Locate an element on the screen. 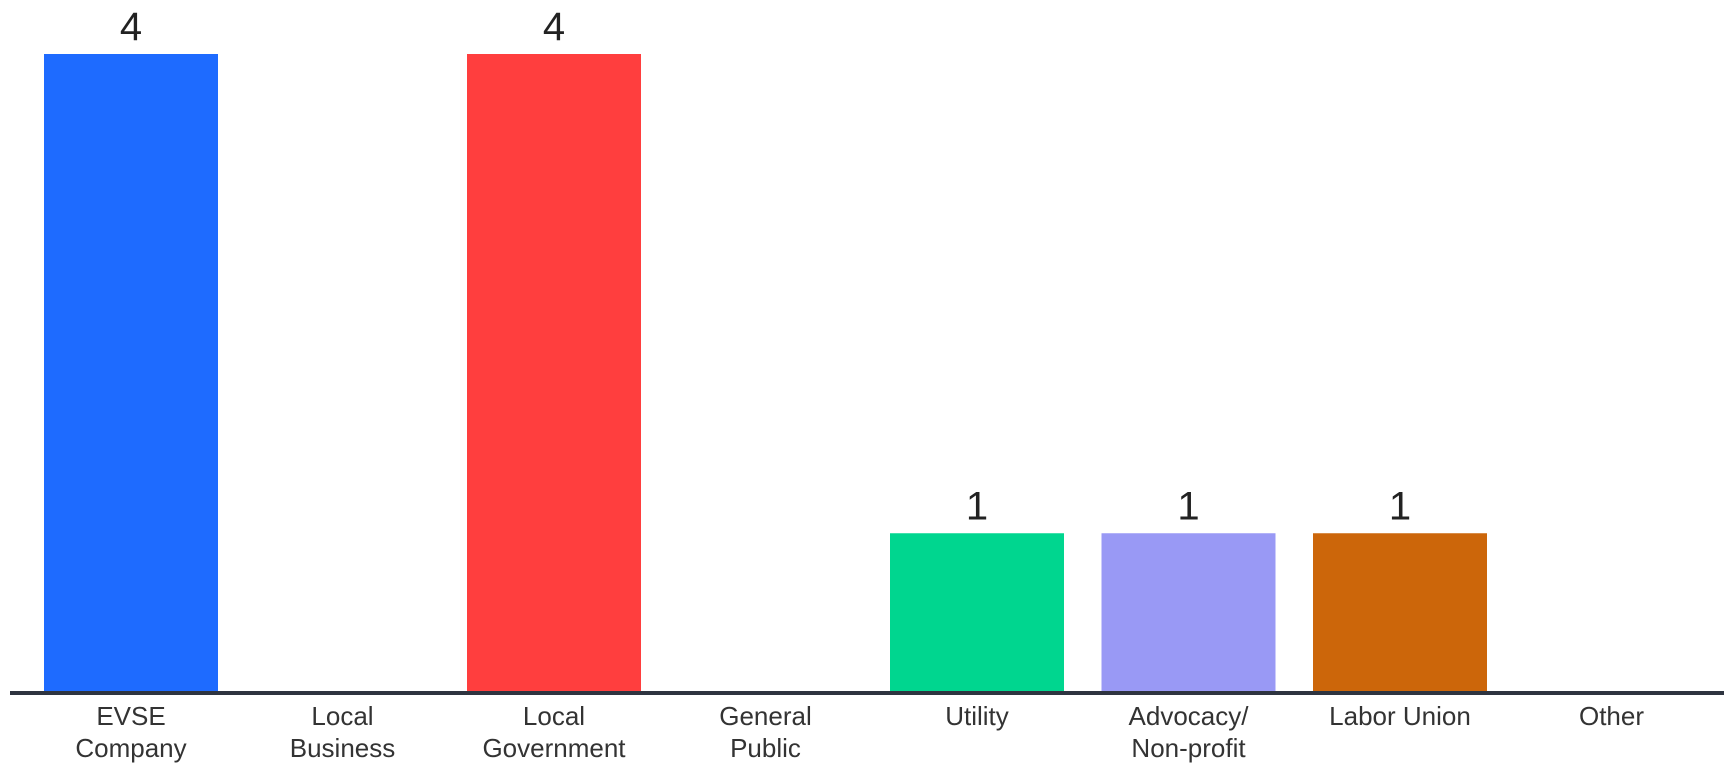  category-label-3: General Public is located at coordinates (765, 732).